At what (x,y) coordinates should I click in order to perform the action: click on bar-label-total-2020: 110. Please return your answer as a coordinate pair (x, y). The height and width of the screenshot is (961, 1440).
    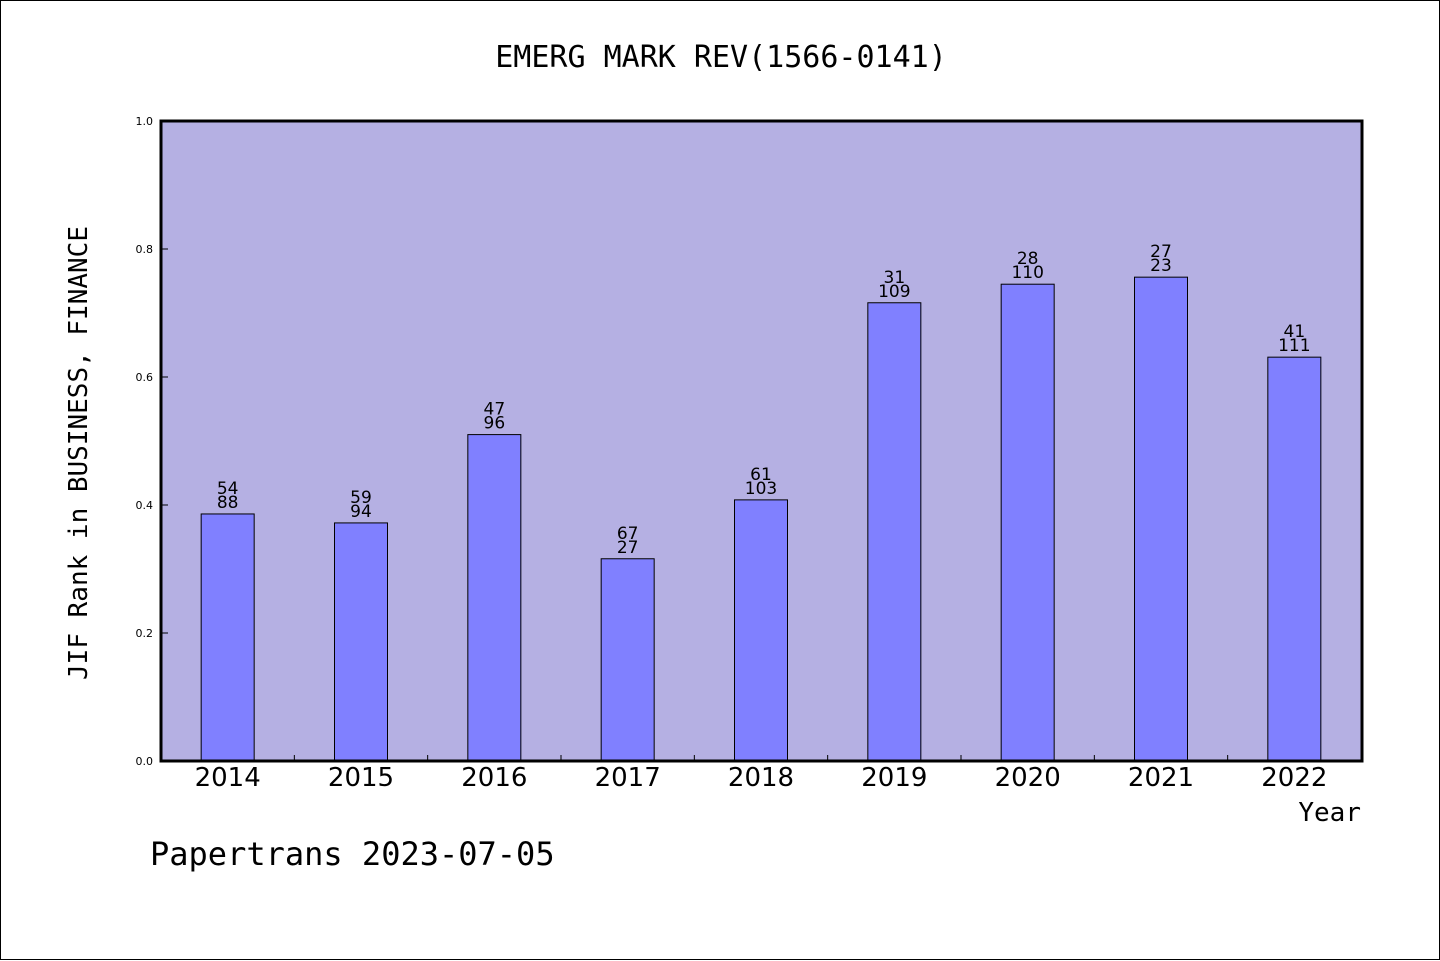
    Looking at the image, I should click on (1027, 273).